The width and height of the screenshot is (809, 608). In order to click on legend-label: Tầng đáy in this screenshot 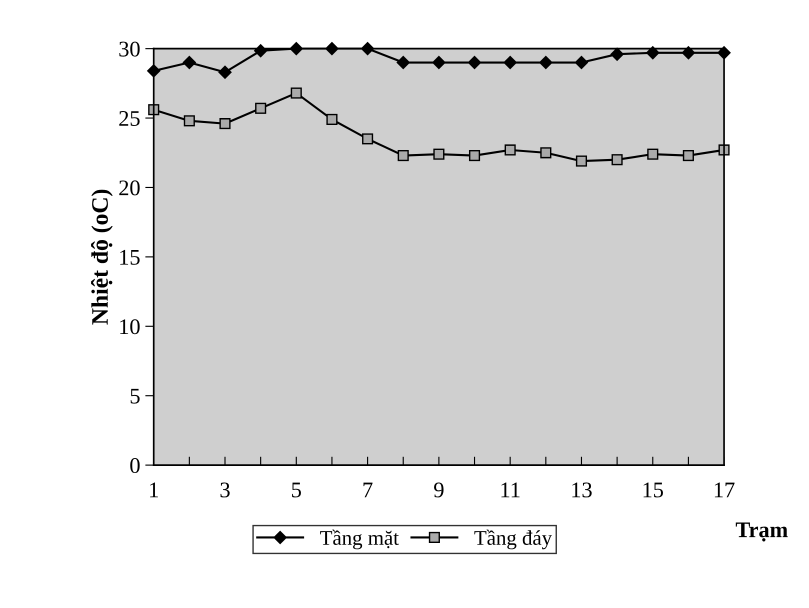, I will do `click(513, 540)`.